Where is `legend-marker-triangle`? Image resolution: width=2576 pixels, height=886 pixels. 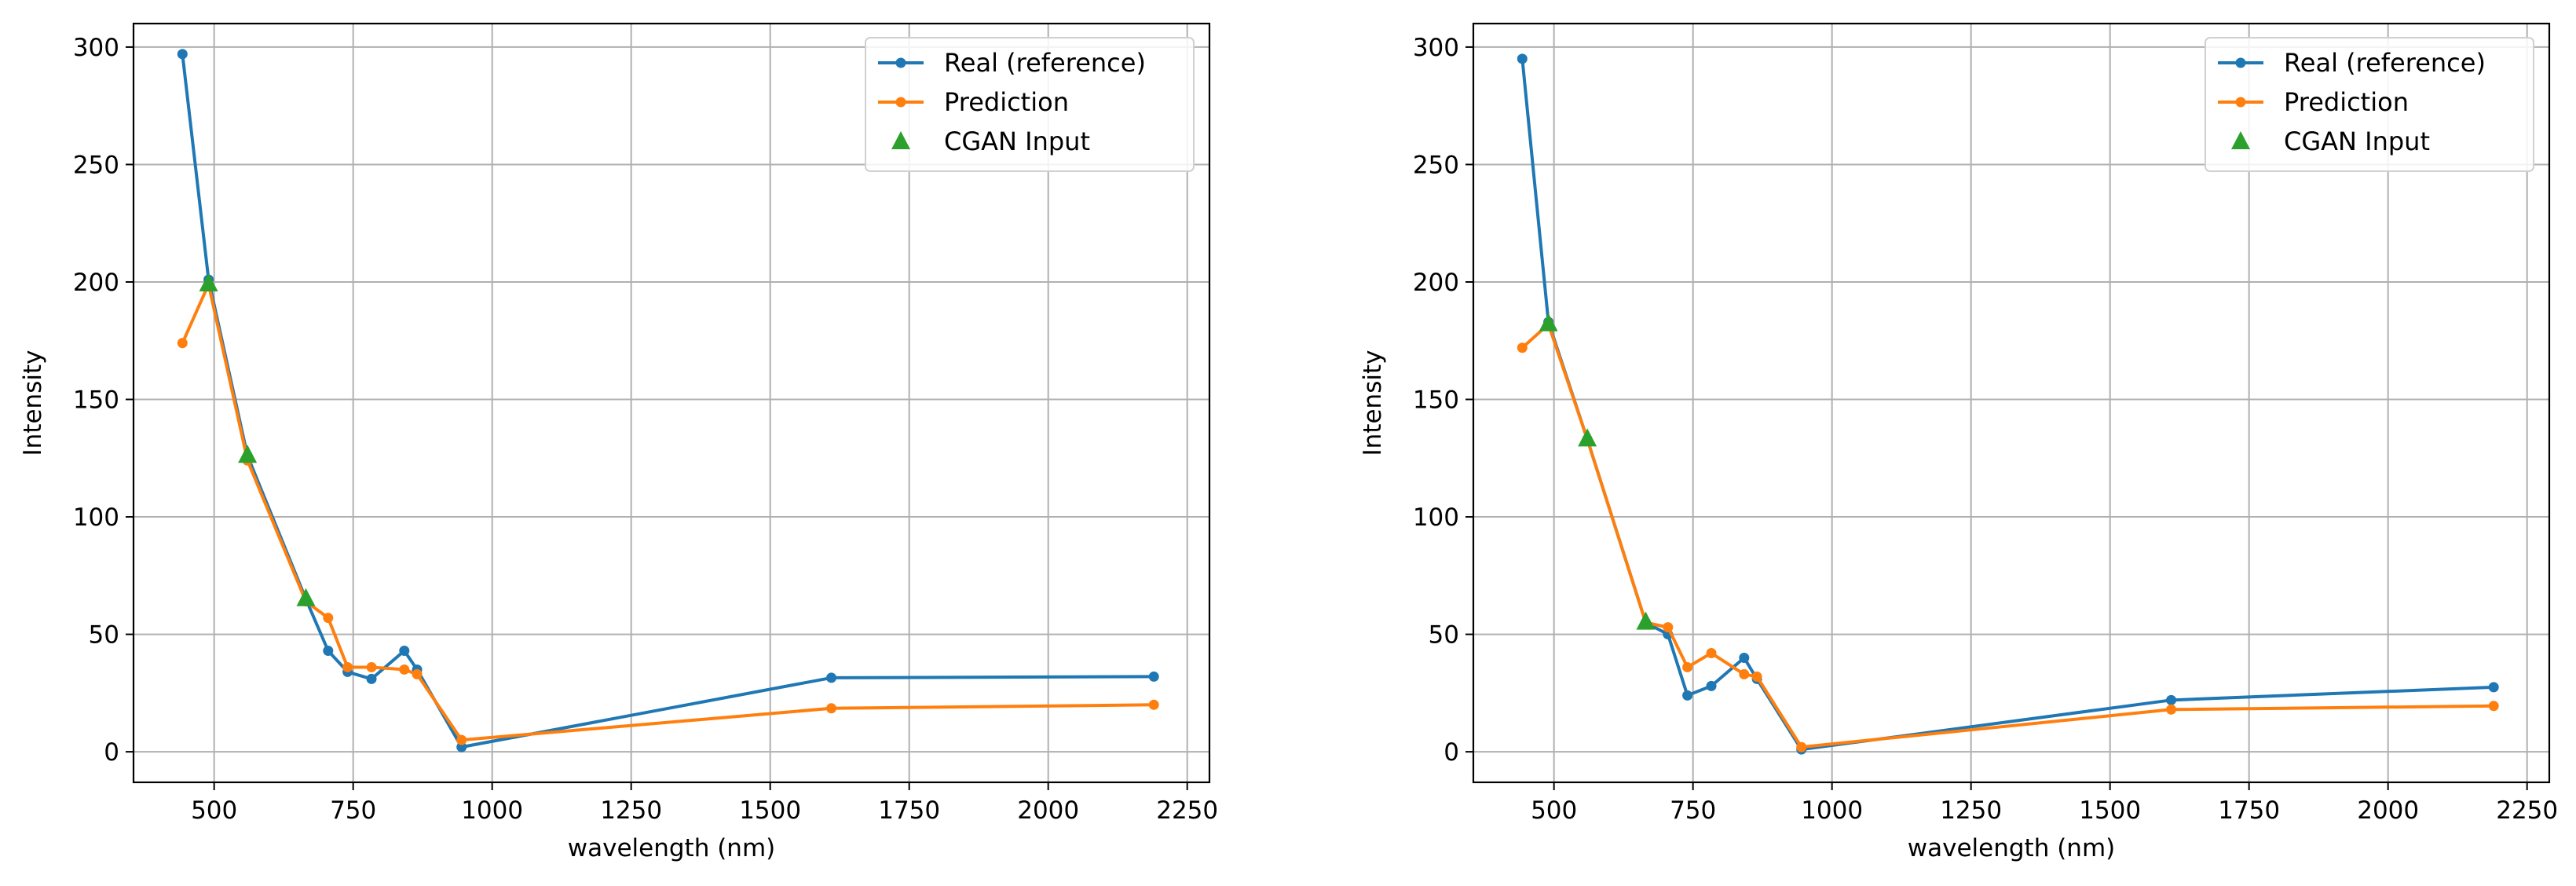
legend-marker-triangle is located at coordinates (2241, 140).